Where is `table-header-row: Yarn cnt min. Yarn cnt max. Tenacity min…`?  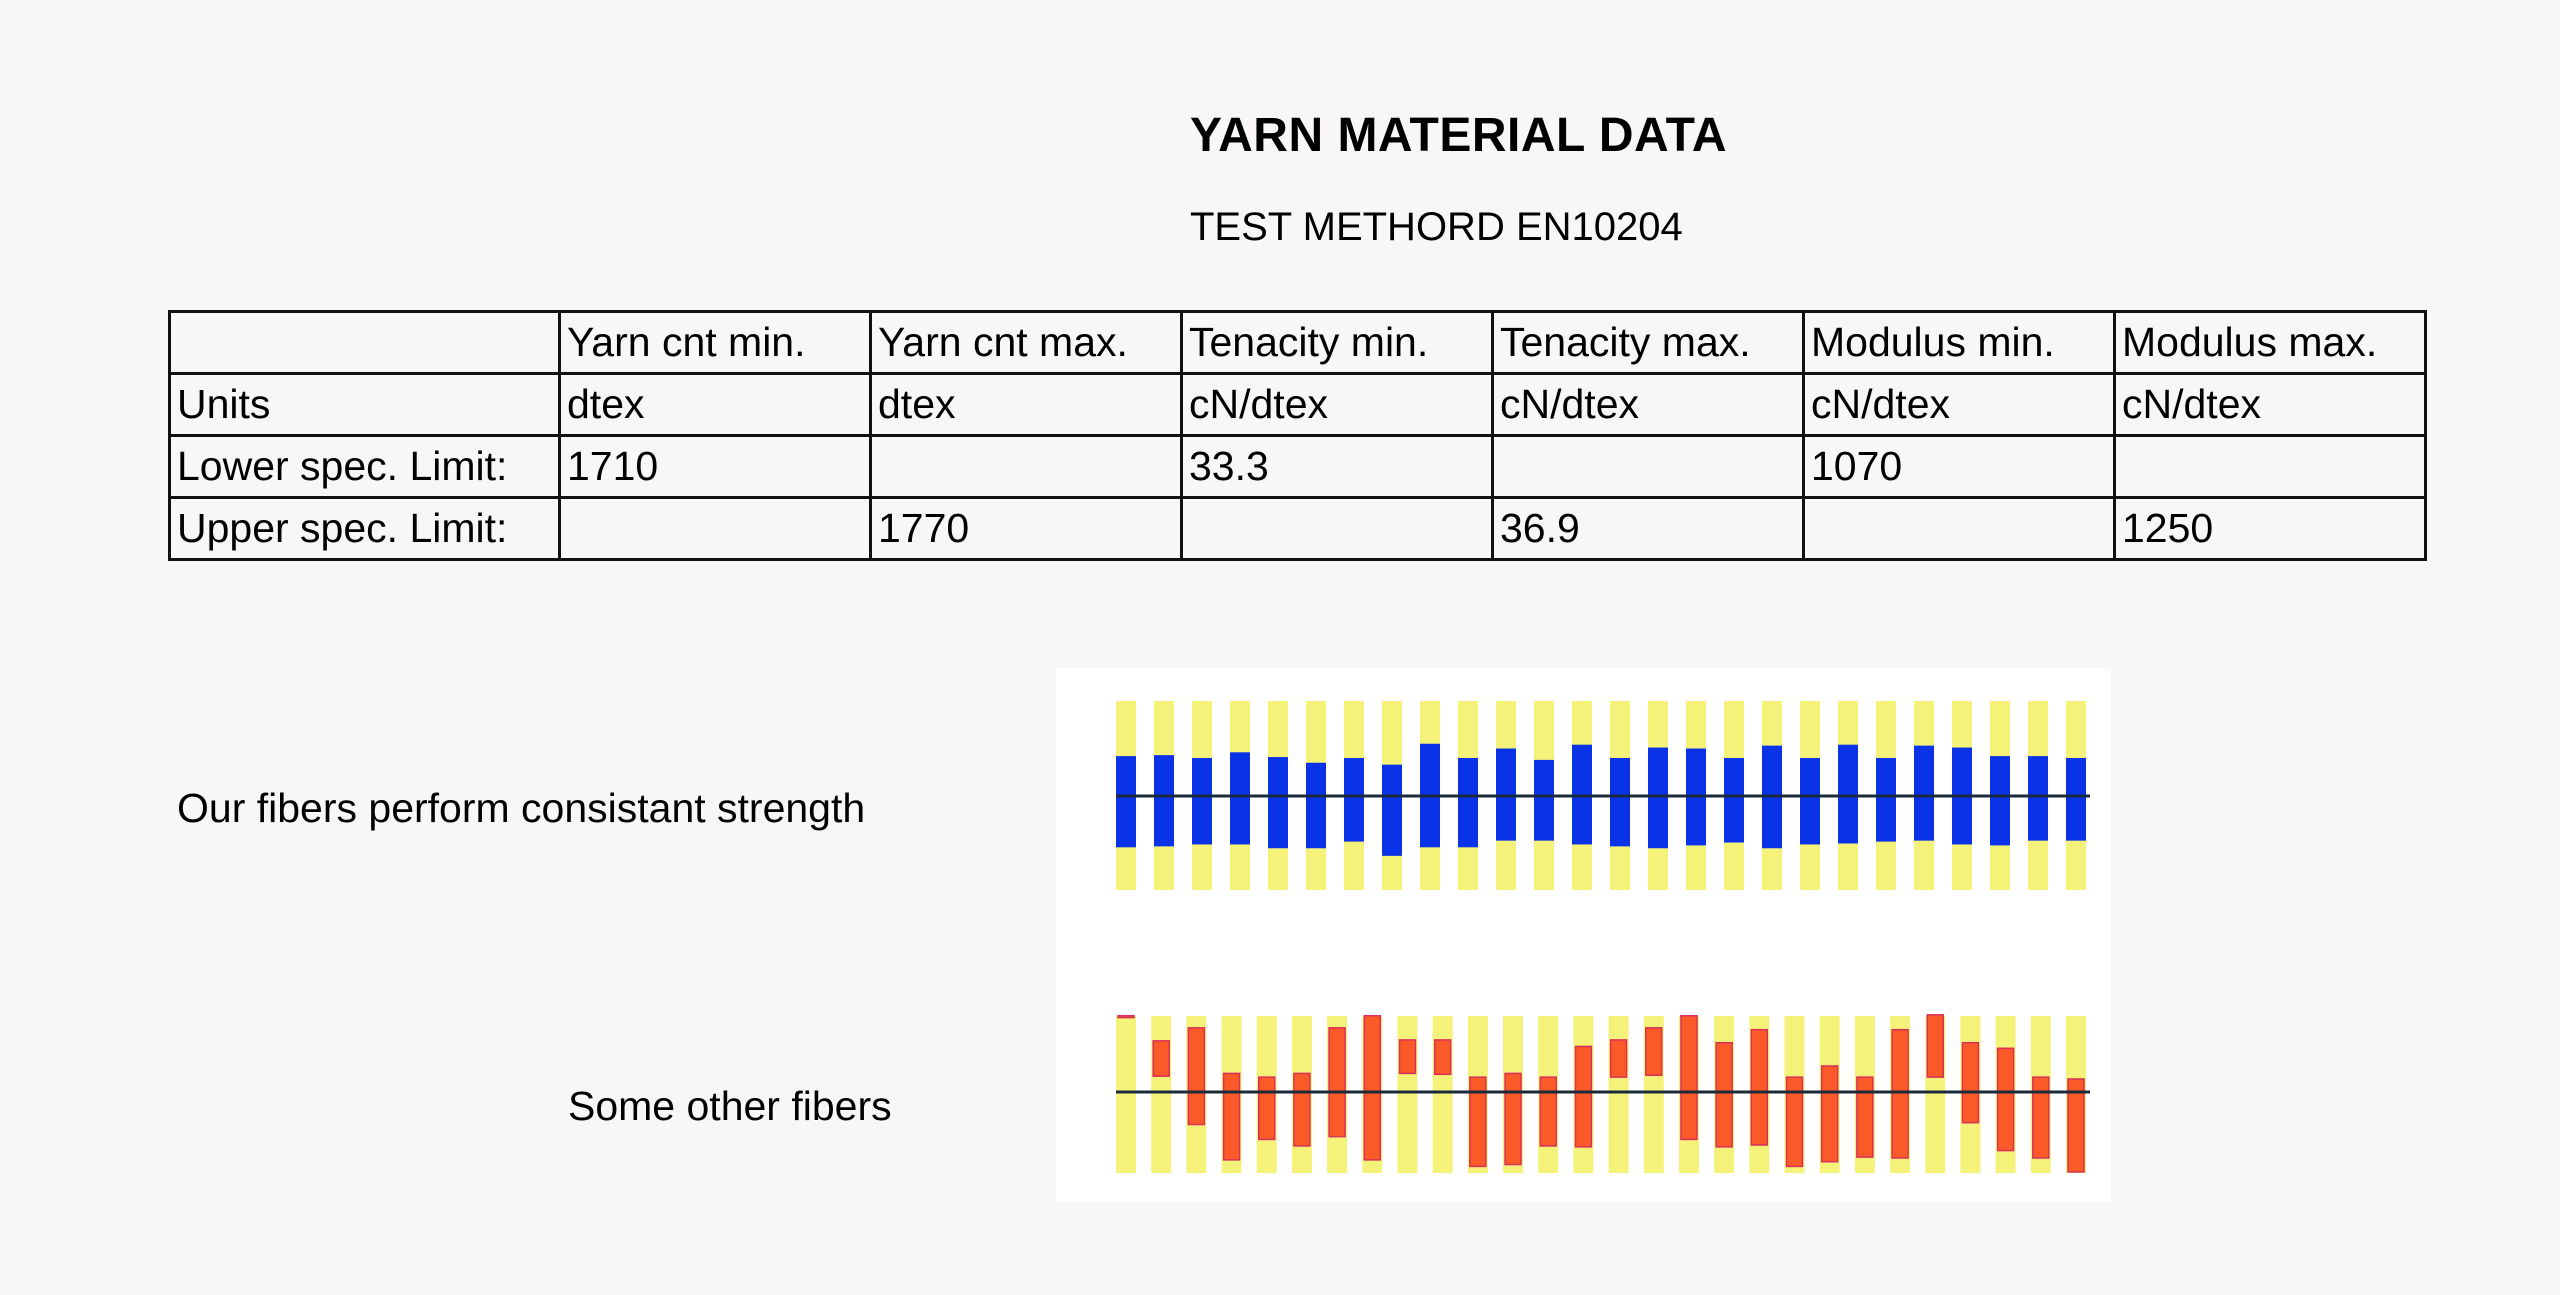 table-header-row: Yarn cnt min. Yarn cnt max. Tenacity min… is located at coordinates (1297, 342).